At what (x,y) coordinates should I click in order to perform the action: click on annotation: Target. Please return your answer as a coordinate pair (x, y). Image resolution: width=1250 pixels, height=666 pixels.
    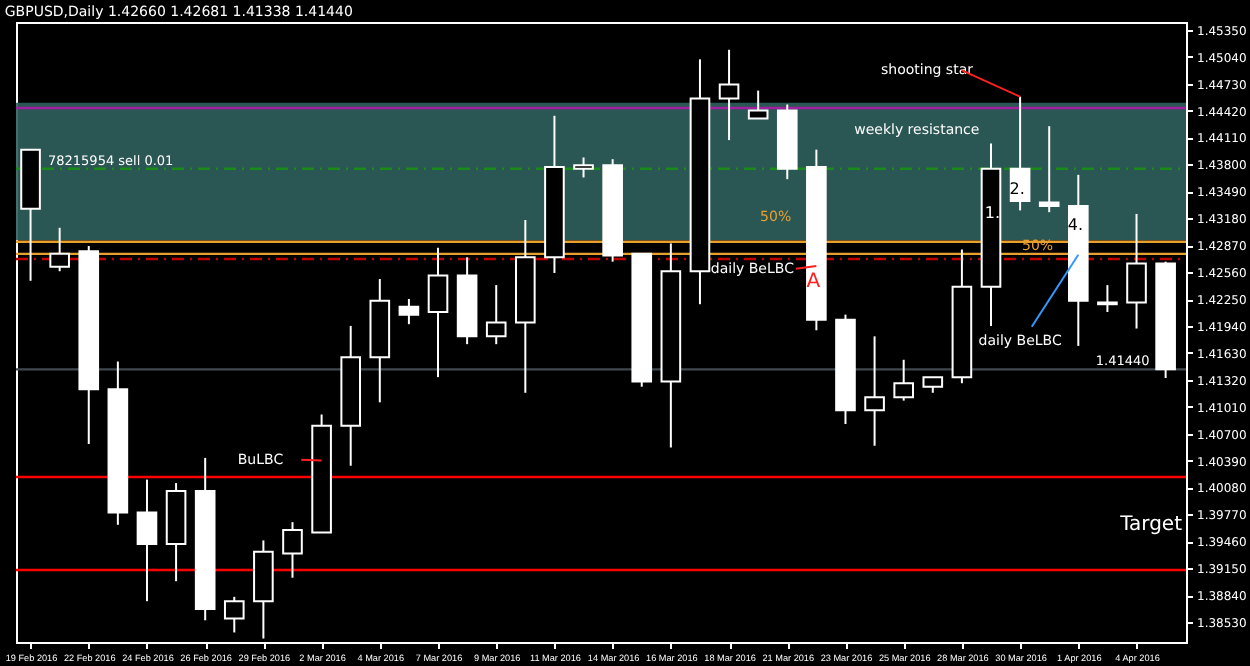
    Looking at the image, I should click on (1150, 525).